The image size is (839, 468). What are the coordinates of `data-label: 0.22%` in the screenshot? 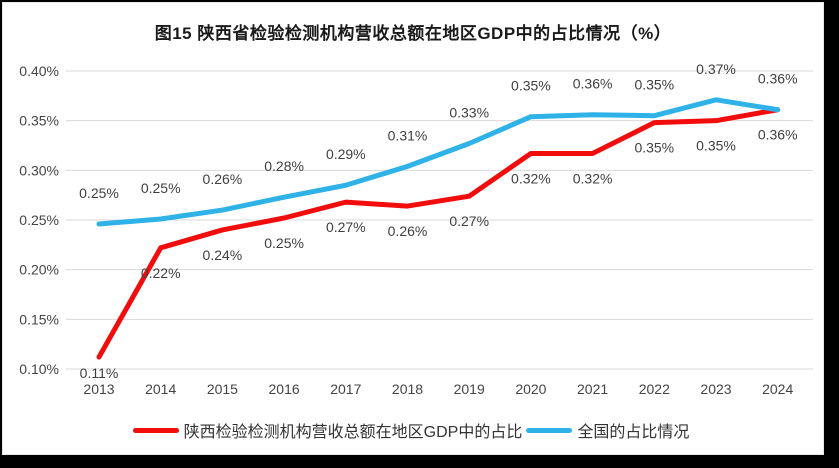 It's located at (161, 273).